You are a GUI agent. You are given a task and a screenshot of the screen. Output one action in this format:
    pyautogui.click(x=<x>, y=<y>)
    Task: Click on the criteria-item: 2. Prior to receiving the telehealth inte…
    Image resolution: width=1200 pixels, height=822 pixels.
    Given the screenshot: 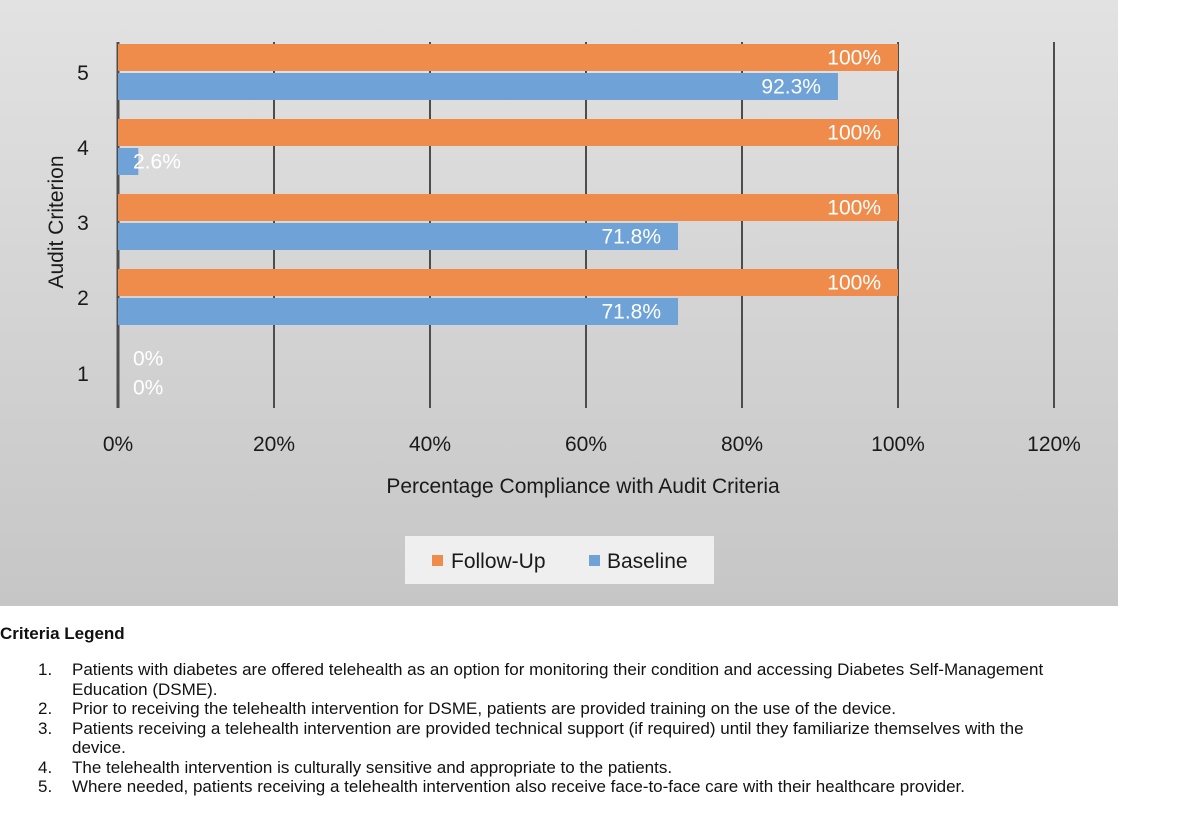 What is the action you would take?
    pyautogui.click(x=600, y=709)
    